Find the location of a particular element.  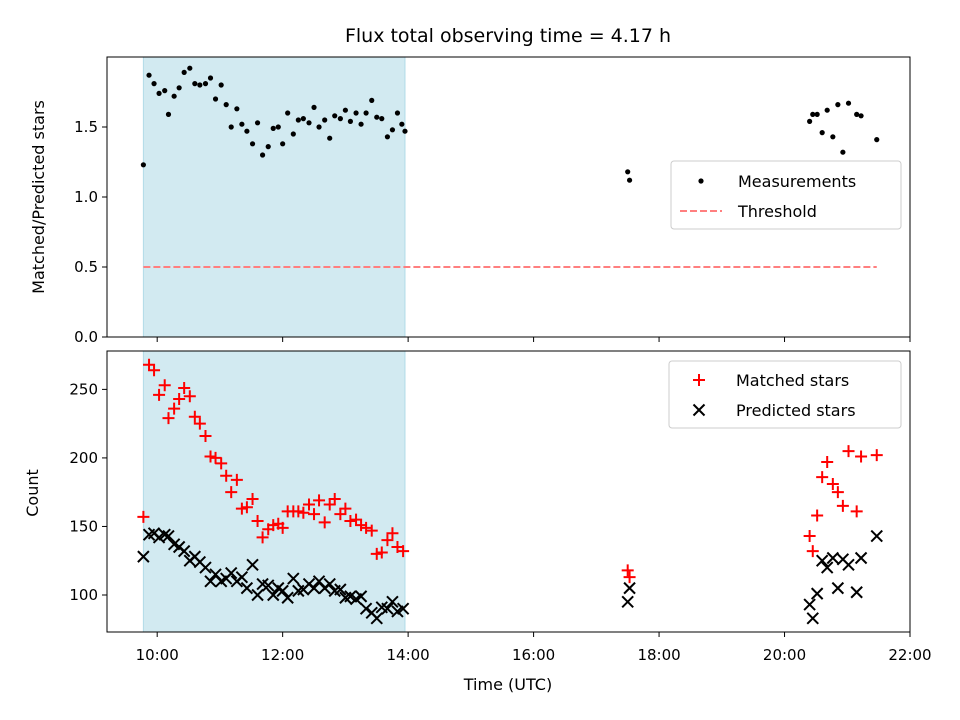

top-y-axis-label: Matched/Predicted stars is located at coordinates (38, 197).